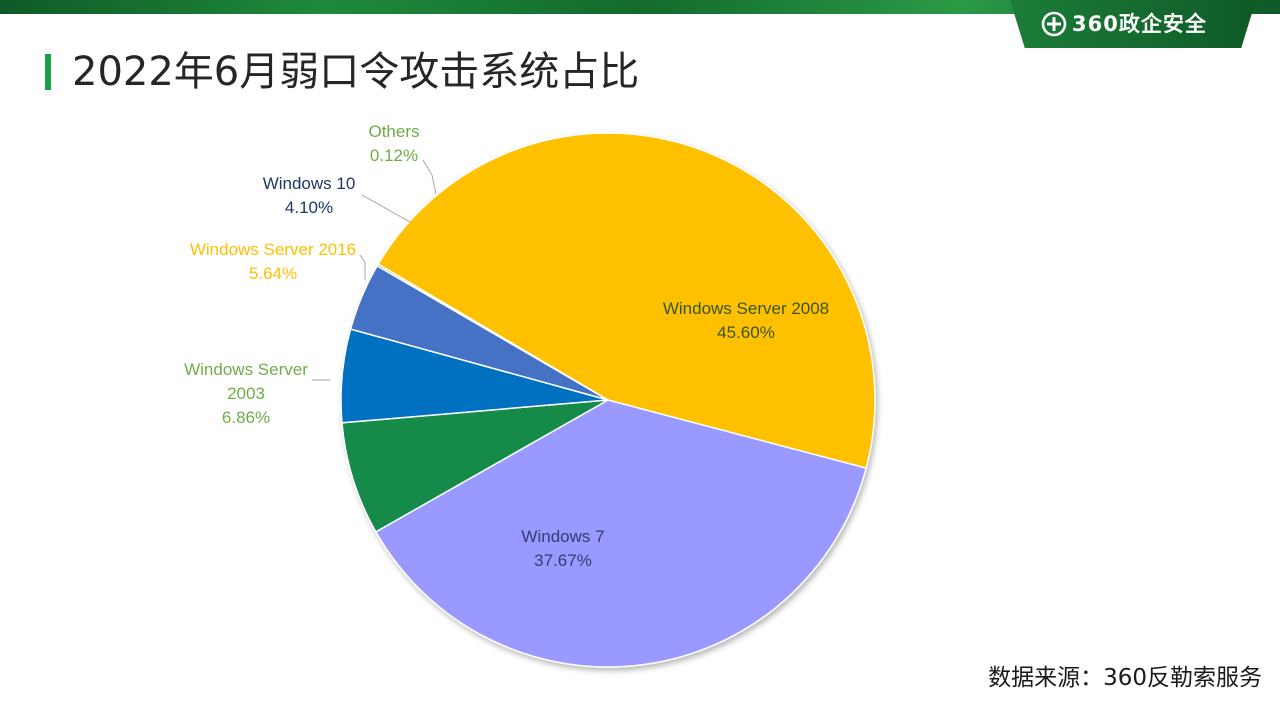 Image resolution: width=1280 pixels, height=720 pixels. Describe the element at coordinates (374, 270) in the screenshot. I see `pie-leader-lines` at that location.